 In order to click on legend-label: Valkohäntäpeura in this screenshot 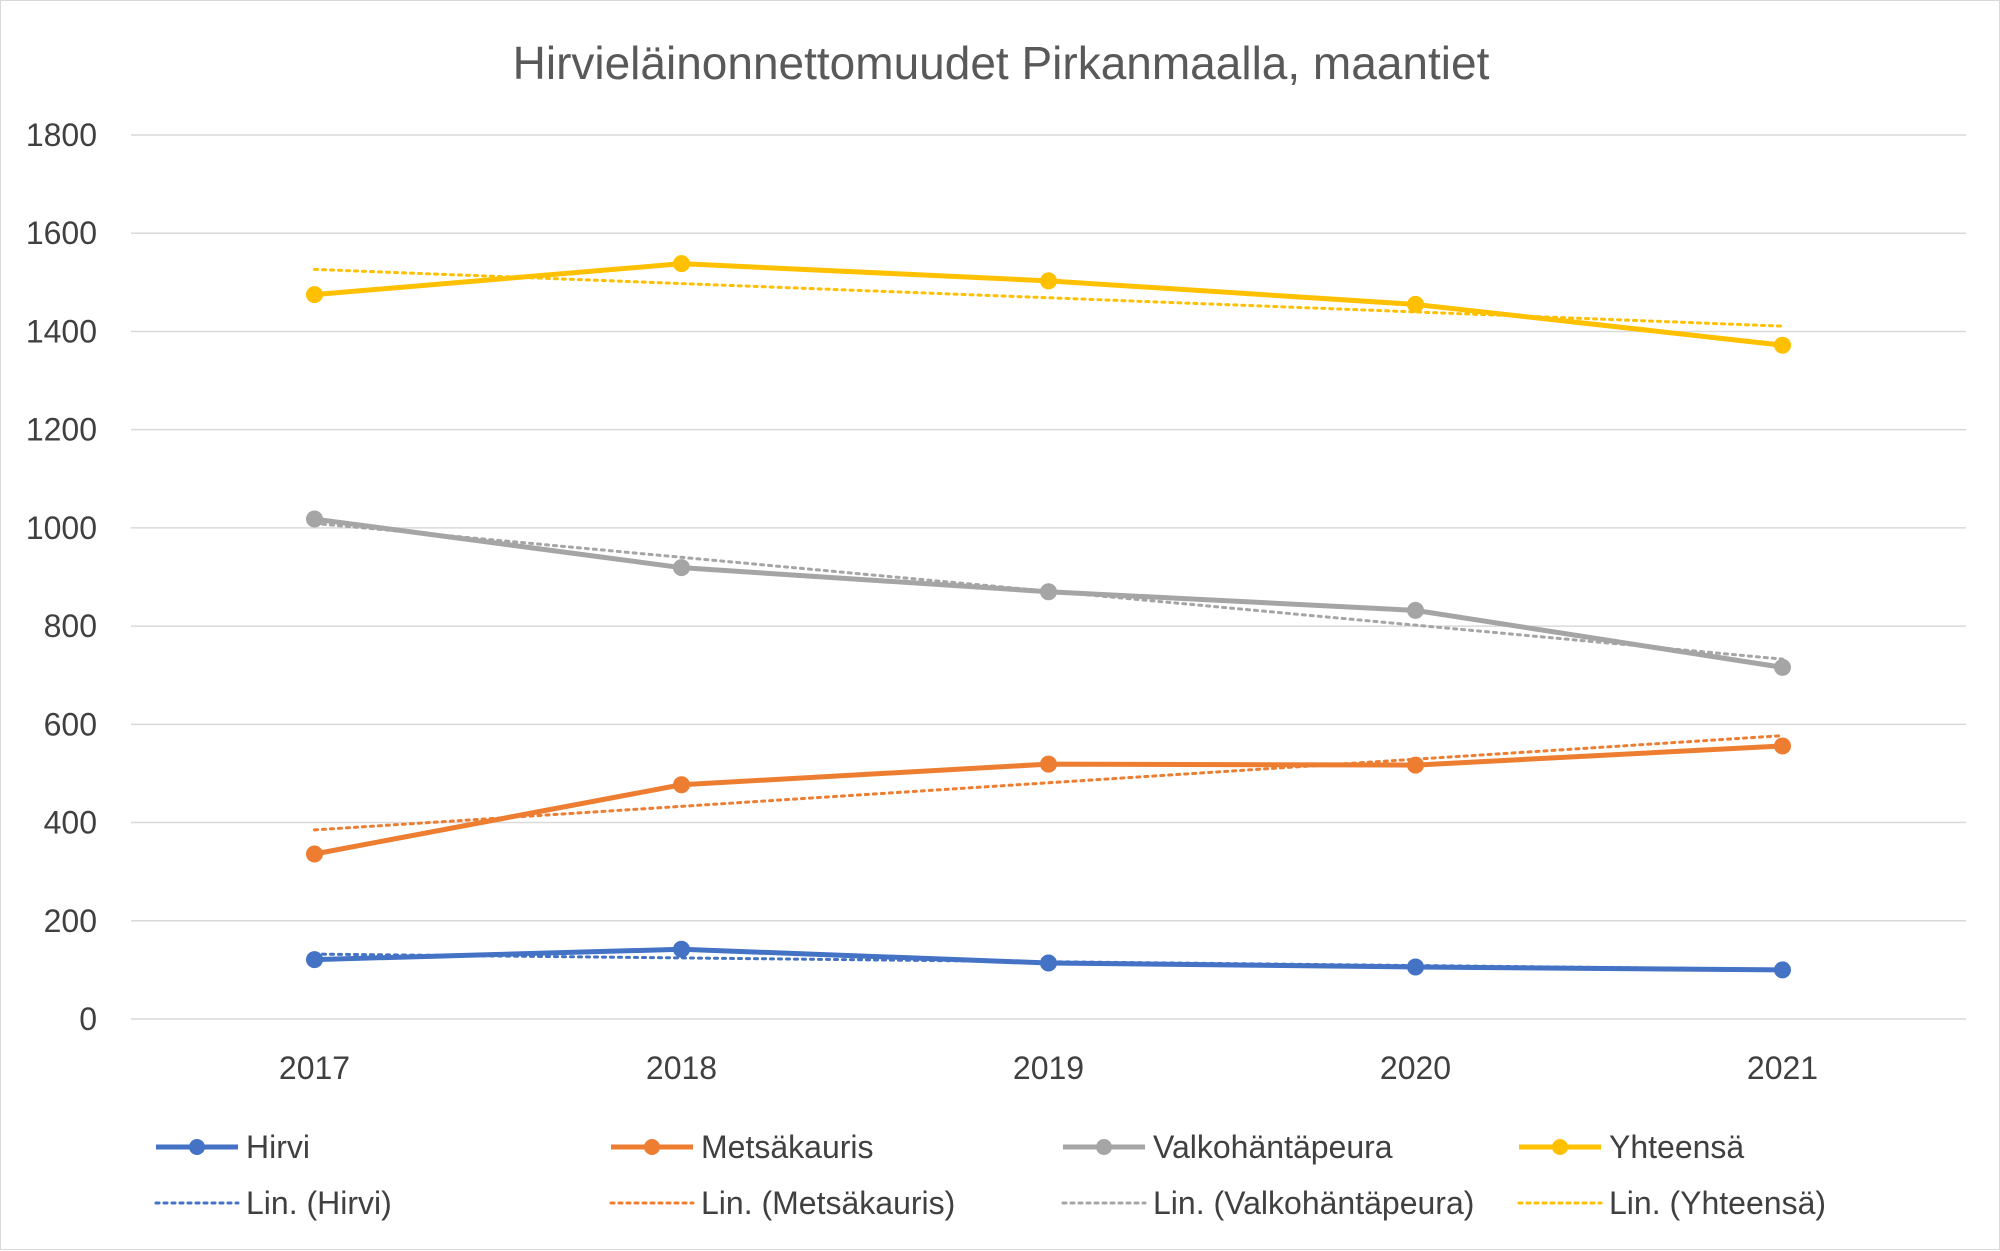, I will do `click(1273, 1147)`.